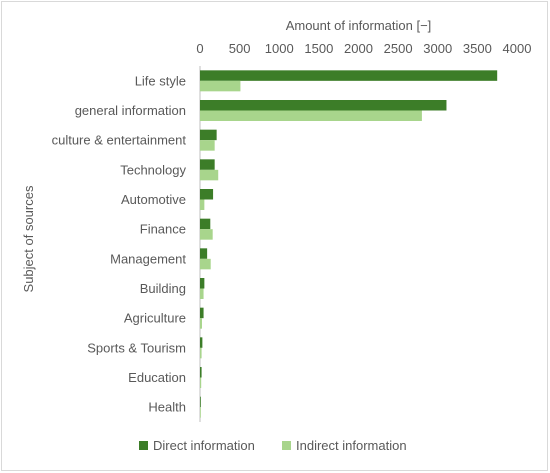 This screenshot has width=550, height=473. Describe the element at coordinates (136, 347) in the screenshot. I see `category-label: Sports & Tourism` at that location.